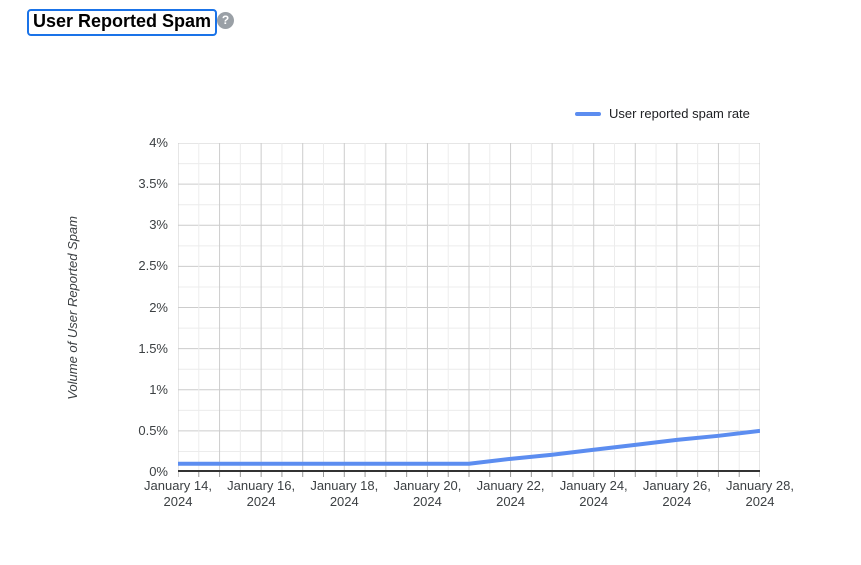  What do you see at coordinates (122, 22) in the screenshot?
I see `page-title: User Reported Spam` at bounding box center [122, 22].